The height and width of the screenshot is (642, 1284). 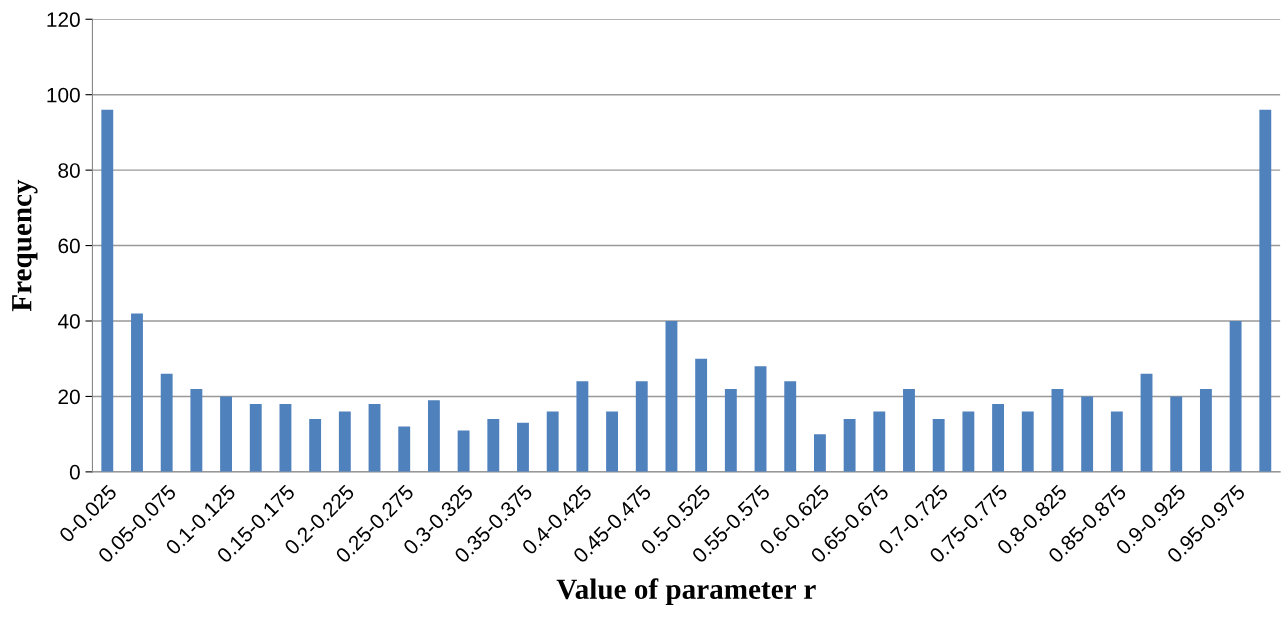 I want to click on y-tick-label: 20, so click(x=69, y=397).